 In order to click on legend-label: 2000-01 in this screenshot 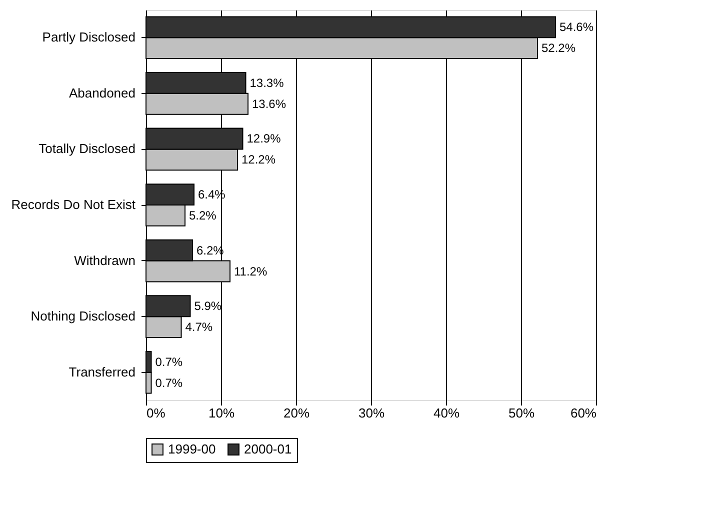, I will do `click(268, 449)`.